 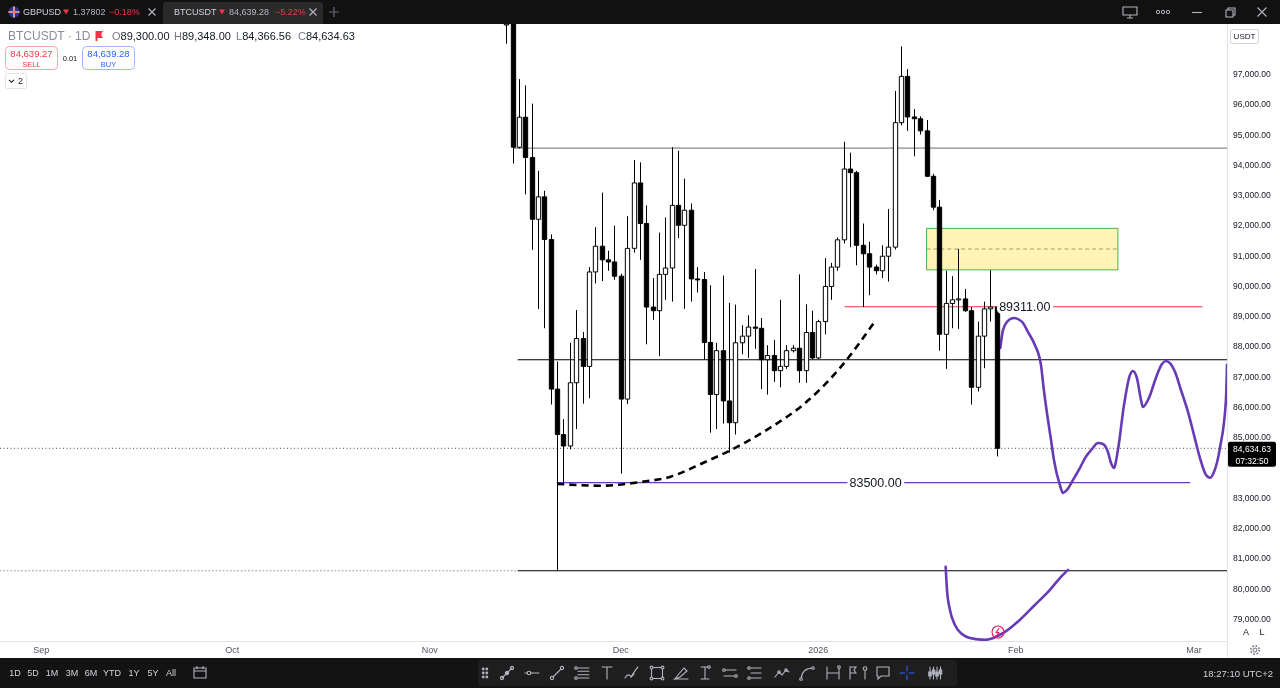 I want to click on annotation: C84,634.63, so click(x=326, y=36).